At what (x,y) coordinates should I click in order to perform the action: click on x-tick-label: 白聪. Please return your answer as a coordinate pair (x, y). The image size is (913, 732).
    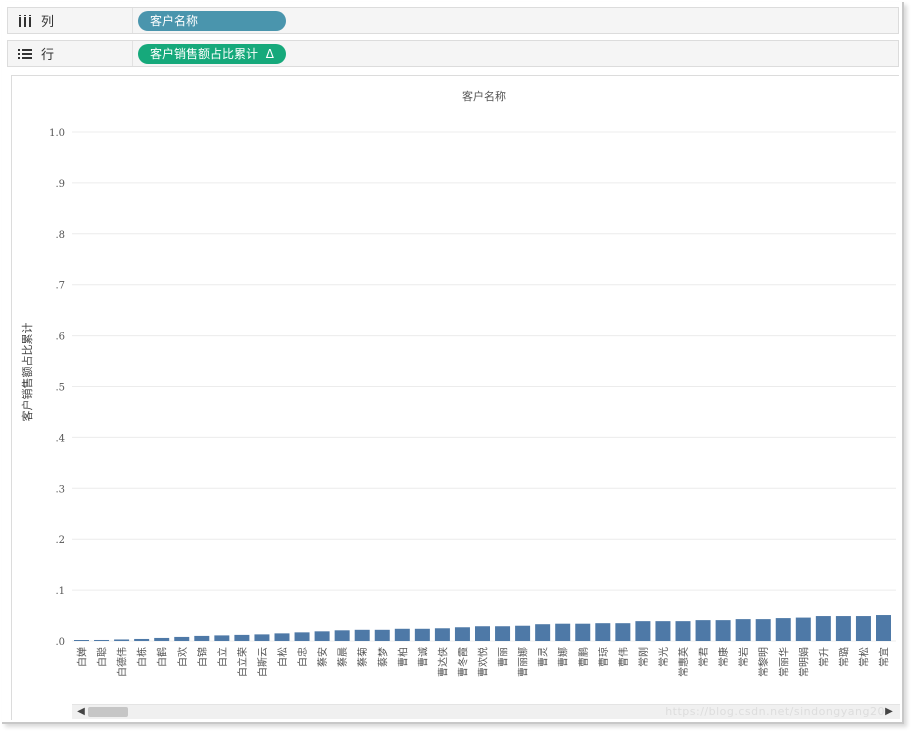
    Looking at the image, I should click on (102, 657).